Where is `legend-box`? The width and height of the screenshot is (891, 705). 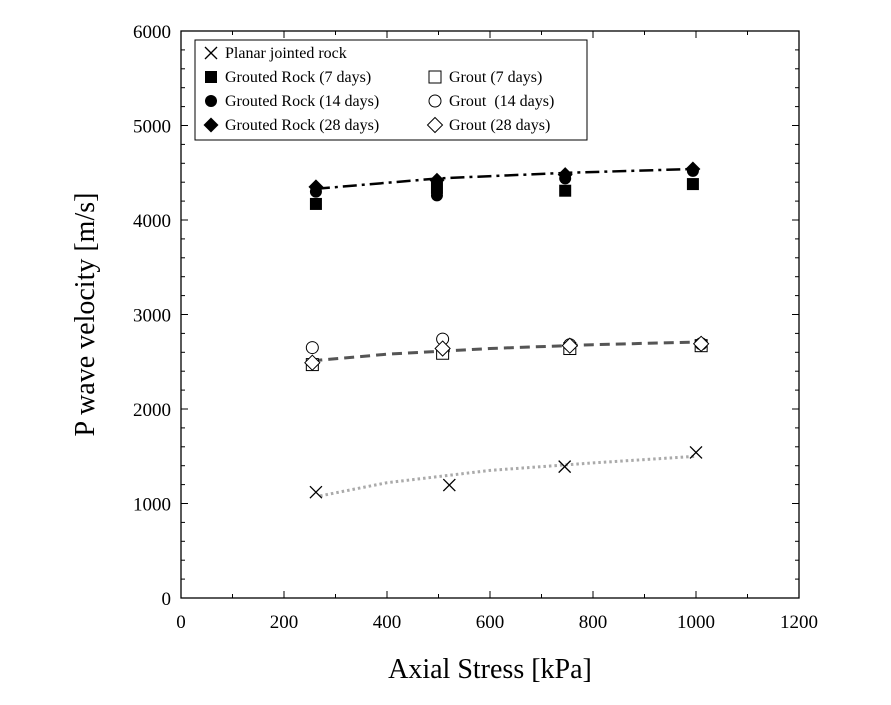 legend-box is located at coordinates (391, 90).